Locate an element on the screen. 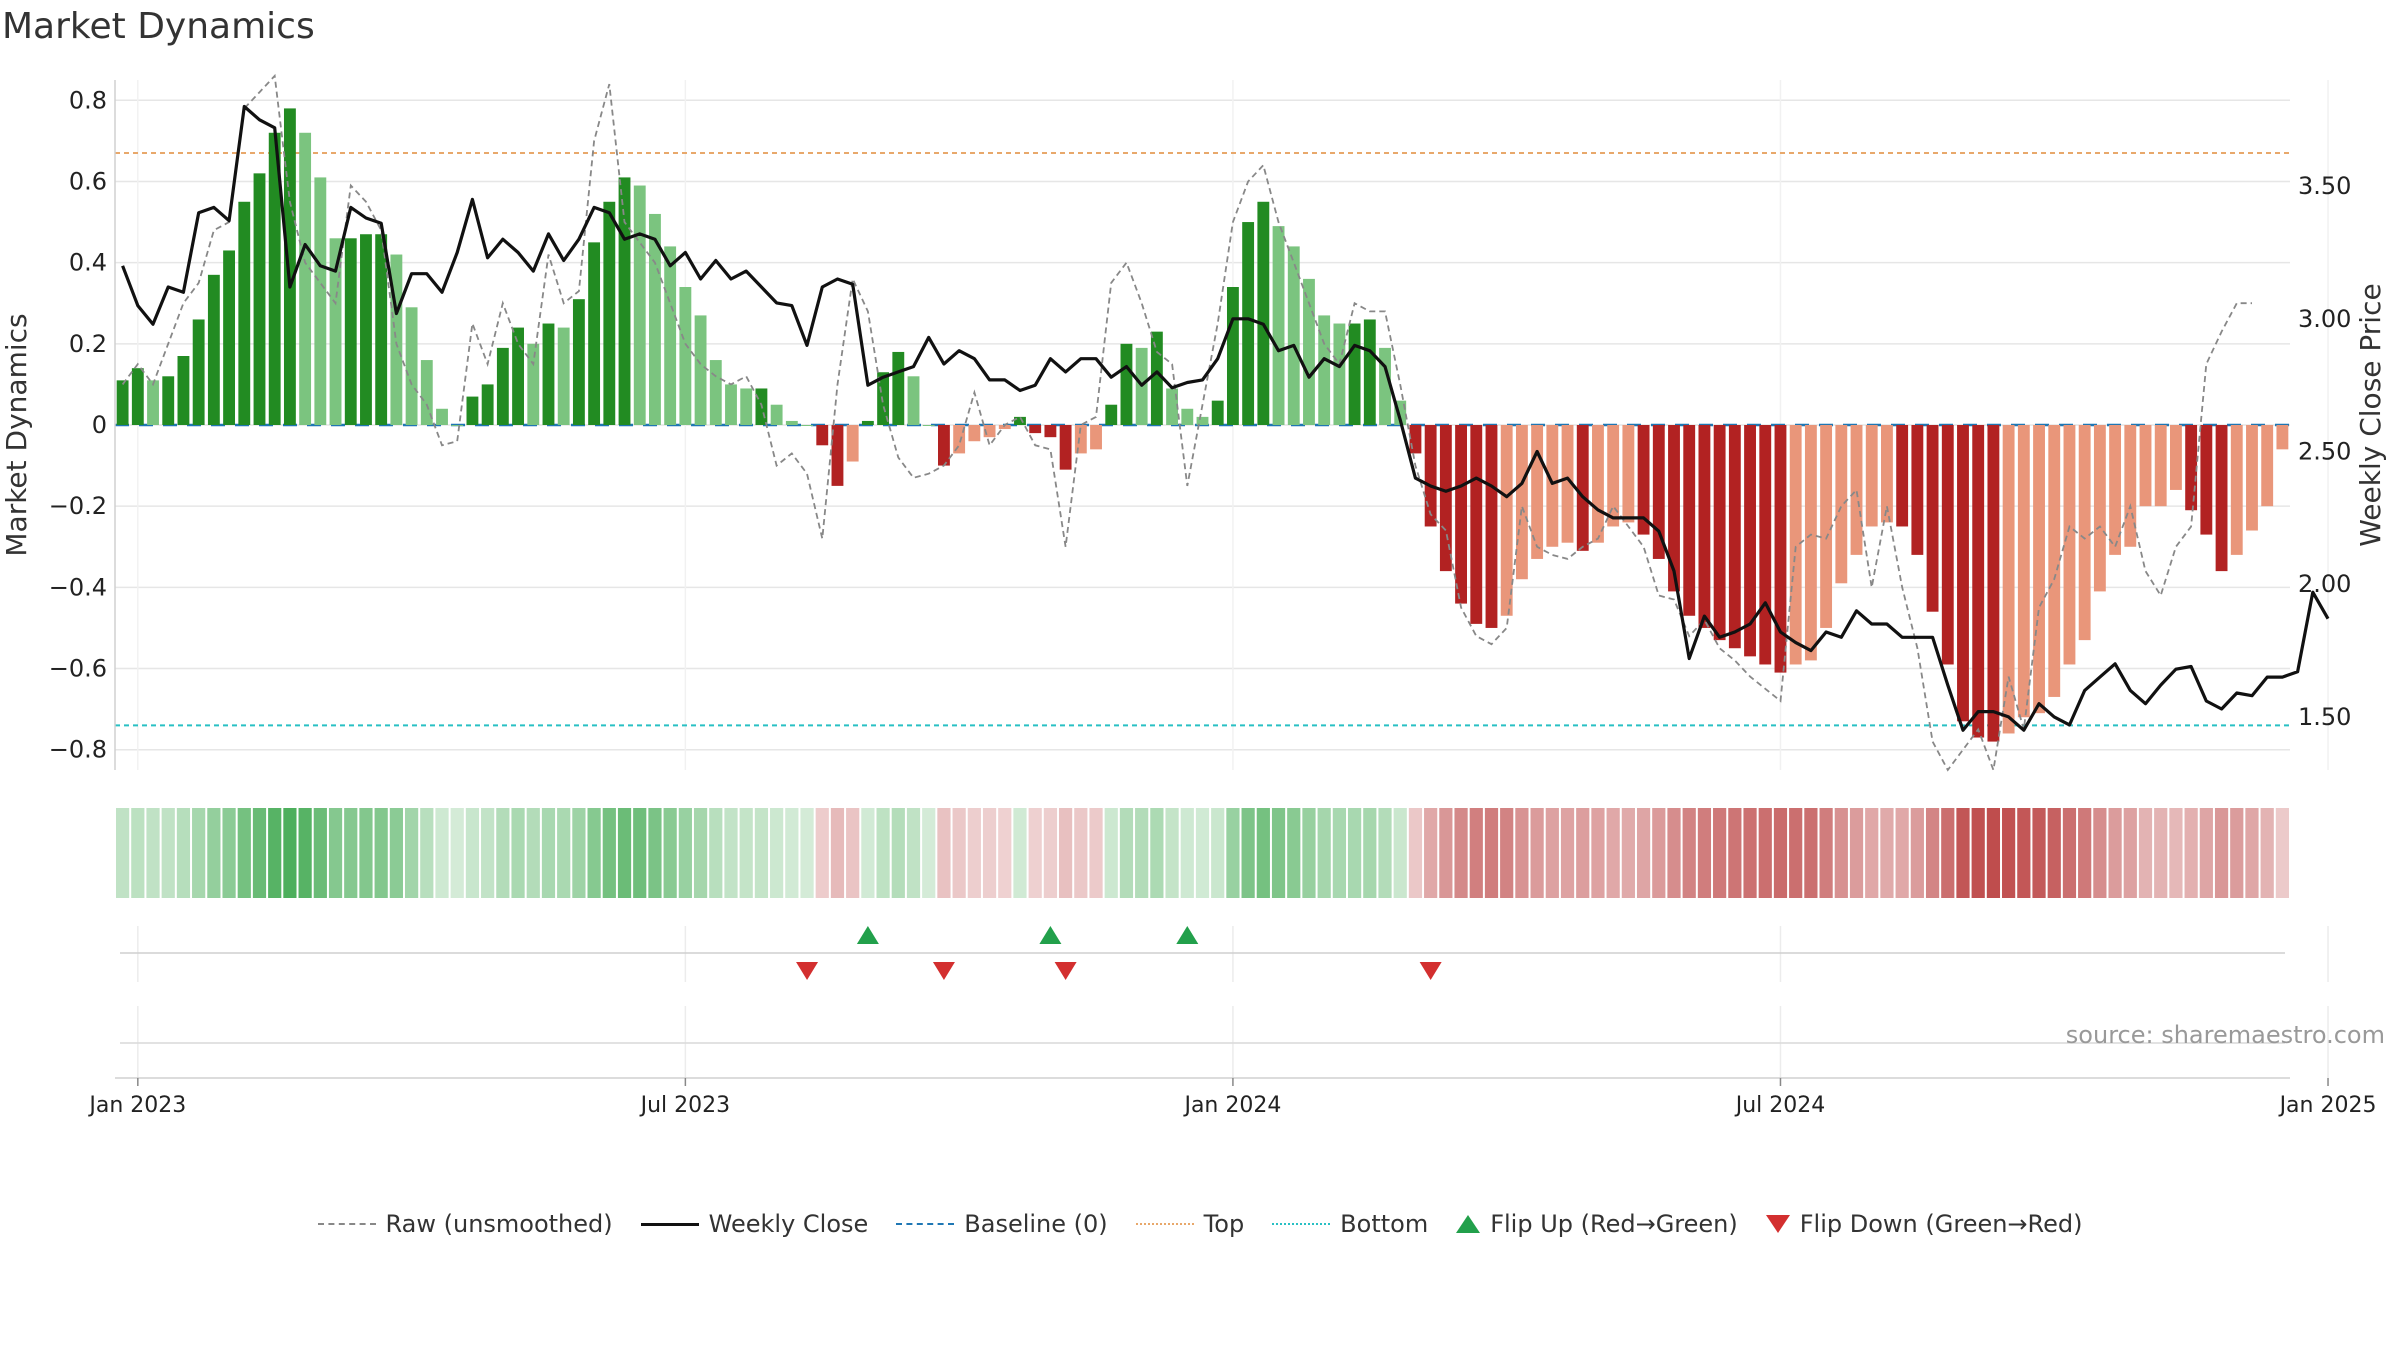 The image size is (2400, 1350). legend-label: Top is located at coordinates (1224, 1224).